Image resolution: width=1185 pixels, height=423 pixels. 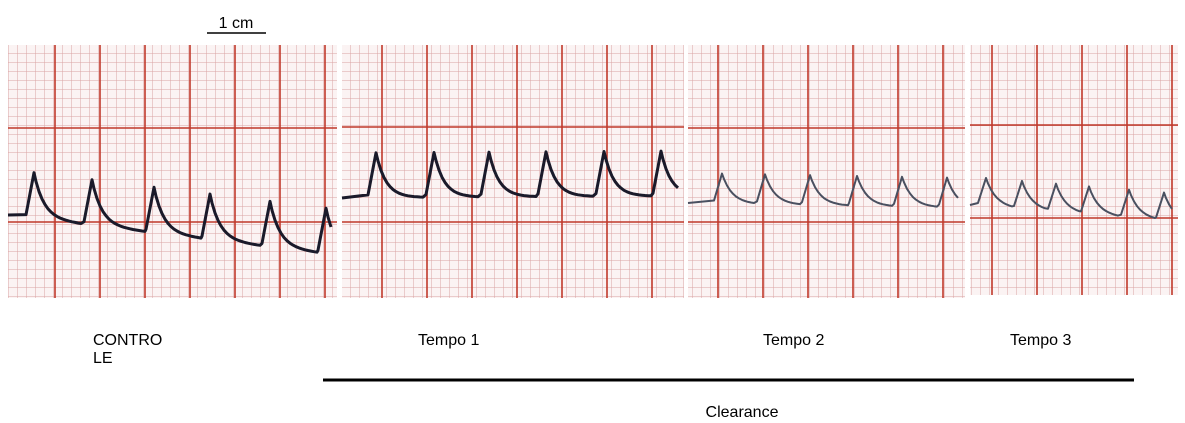 What do you see at coordinates (742, 412) in the screenshot?
I see `bracket-label: Clearance` at bounding box center [742, 412].